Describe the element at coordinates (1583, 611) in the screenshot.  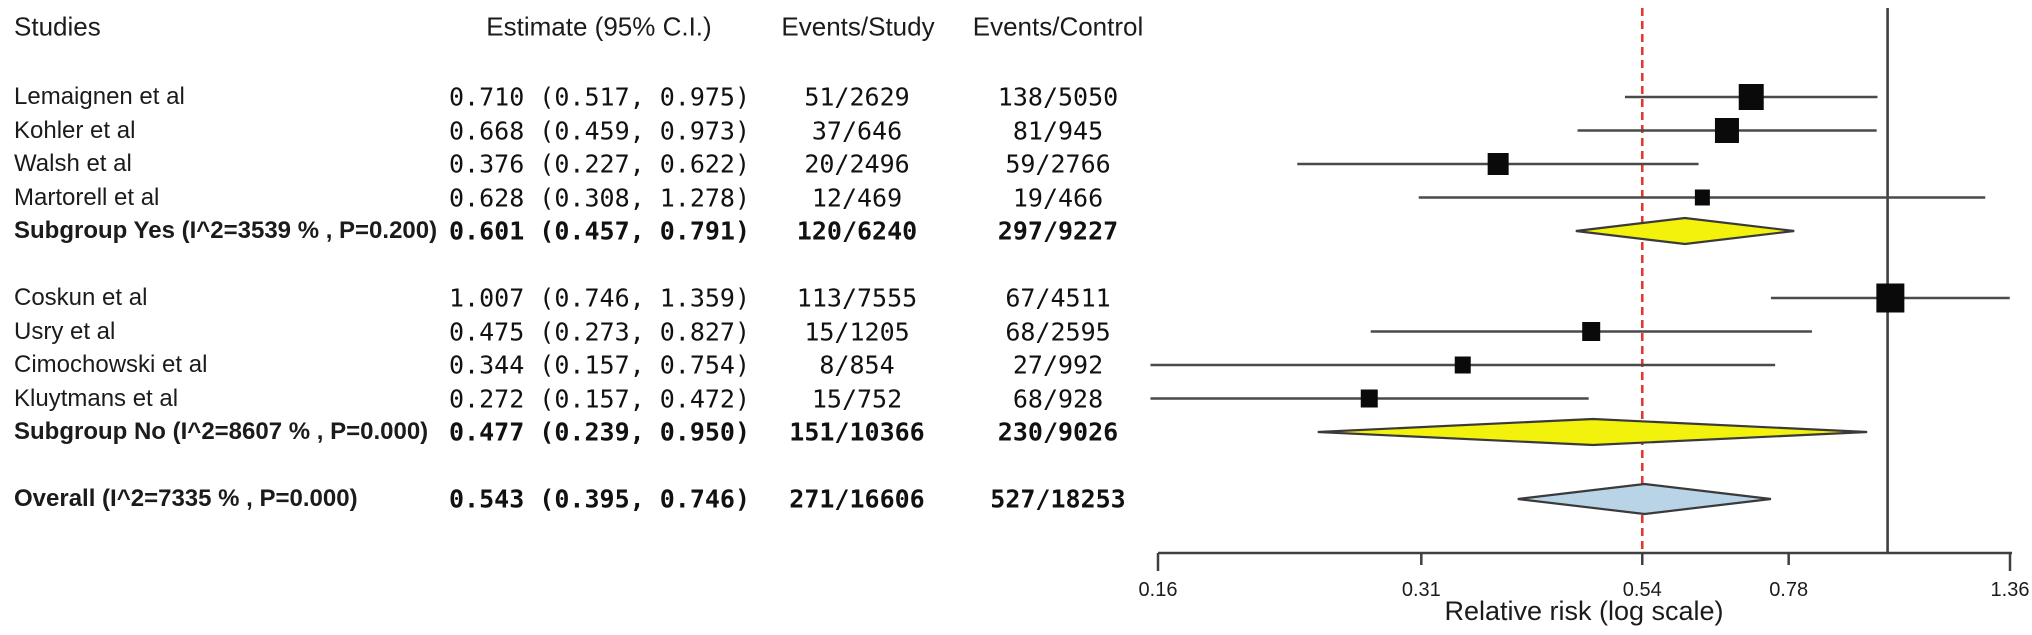
I see `x-axis-title: Relative risk (log scale)` at that location.